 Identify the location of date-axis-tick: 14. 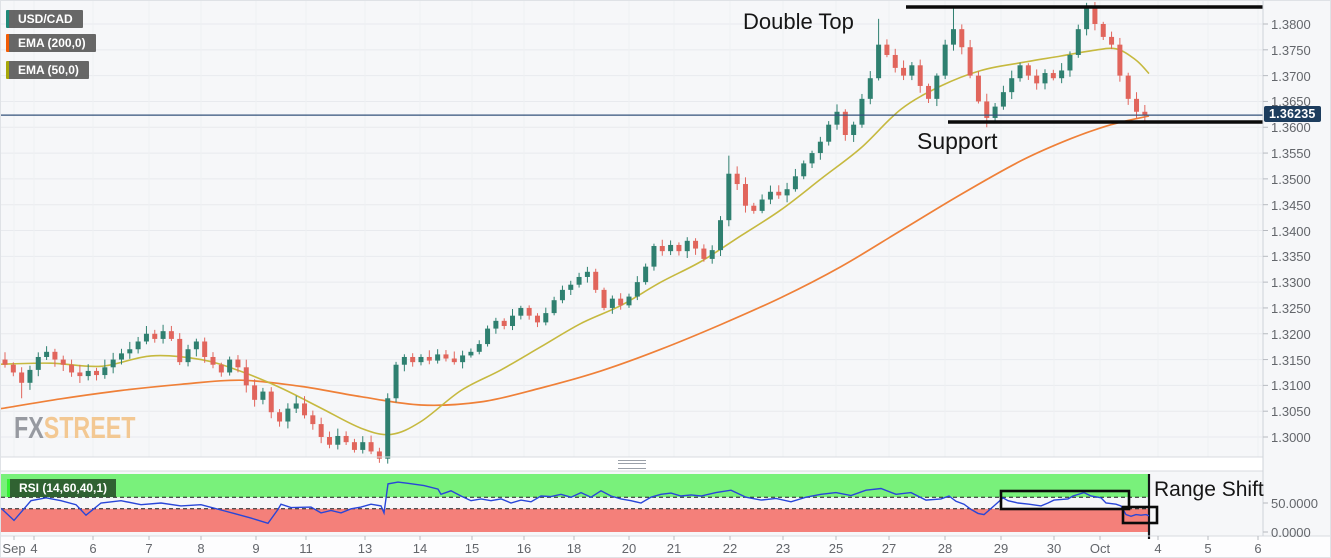
(420, 548).